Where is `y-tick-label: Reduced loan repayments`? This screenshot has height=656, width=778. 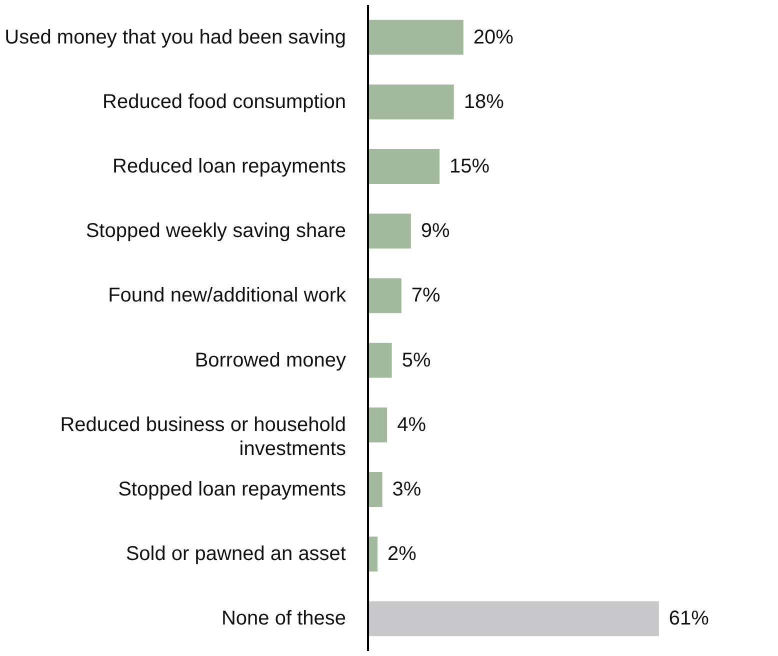 y-tick-label: Reduced loan repayments is located at coordinates (229, 167).